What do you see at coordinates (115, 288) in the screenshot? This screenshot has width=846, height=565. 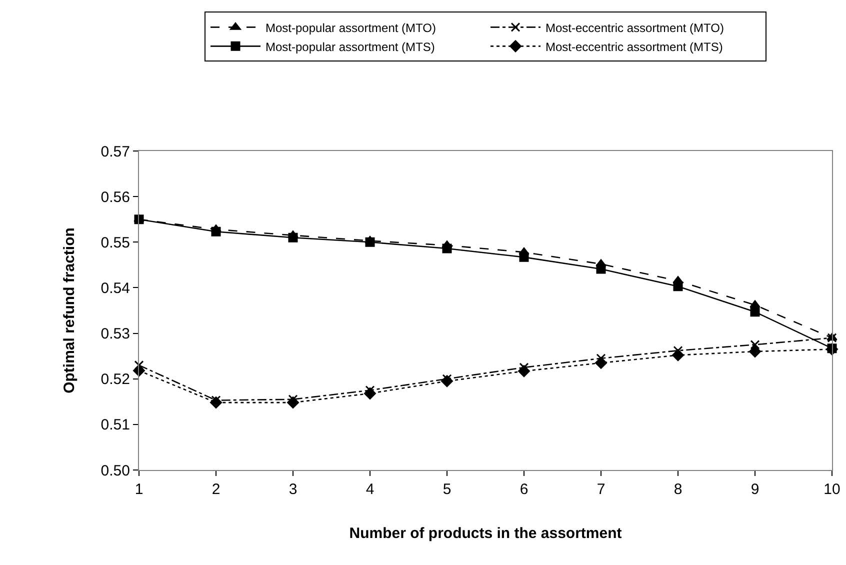 I see `y-tick-label: 0.54` at bounding box center [115, 288].